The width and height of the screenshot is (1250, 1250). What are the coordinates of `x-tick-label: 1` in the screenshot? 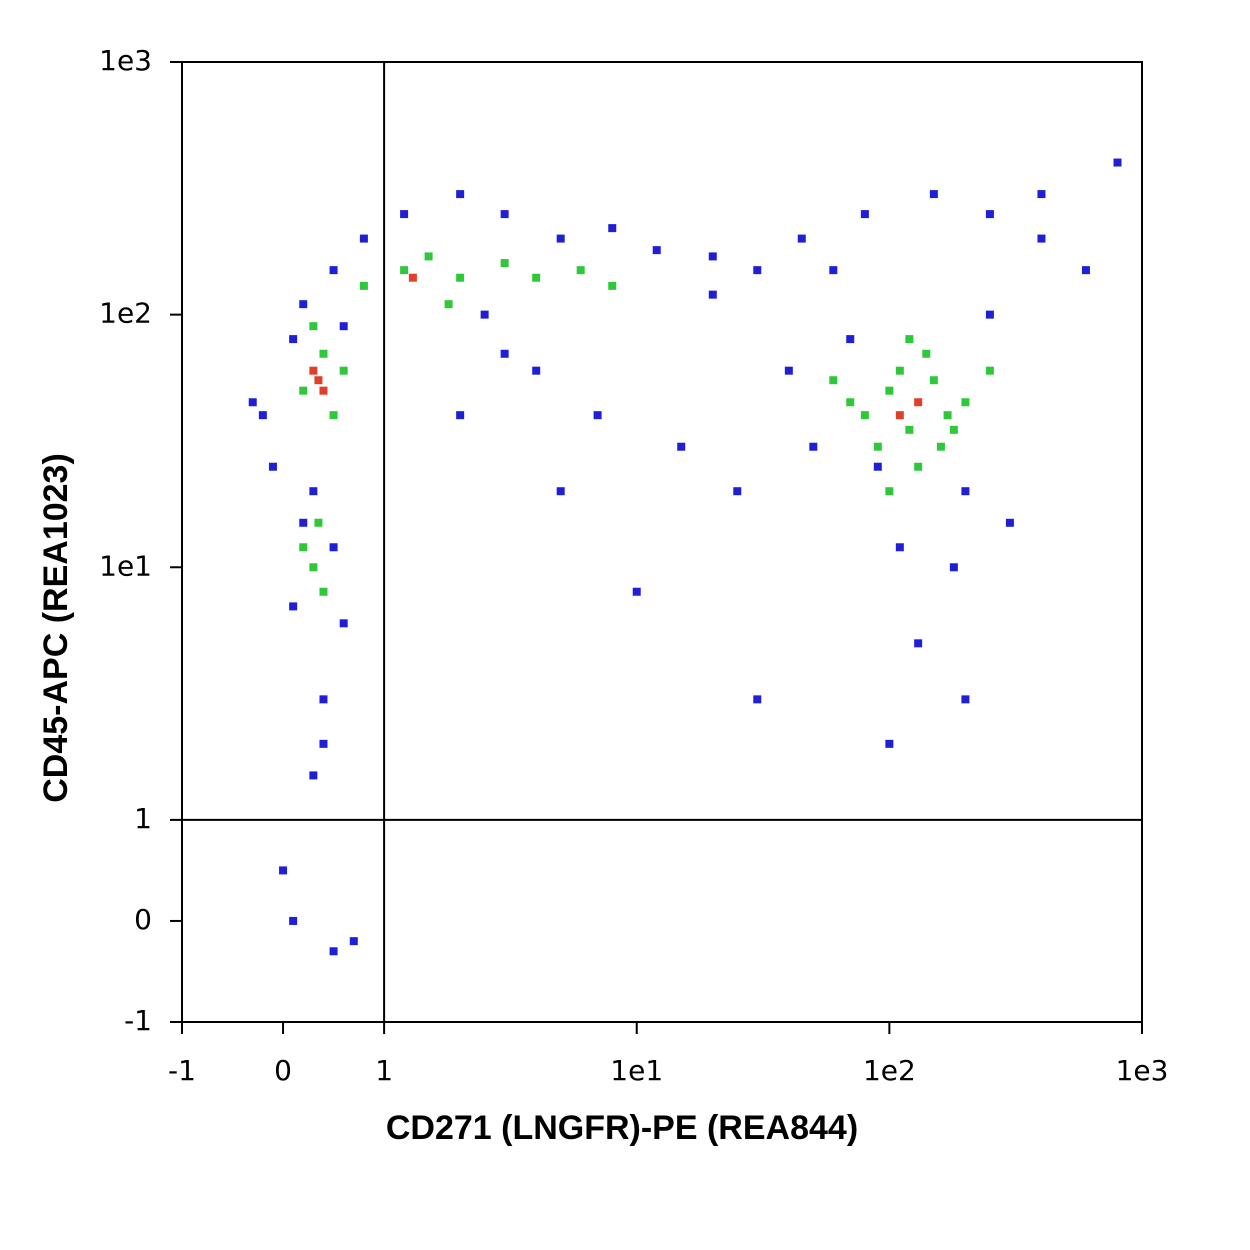 It's located at (384, 1070).